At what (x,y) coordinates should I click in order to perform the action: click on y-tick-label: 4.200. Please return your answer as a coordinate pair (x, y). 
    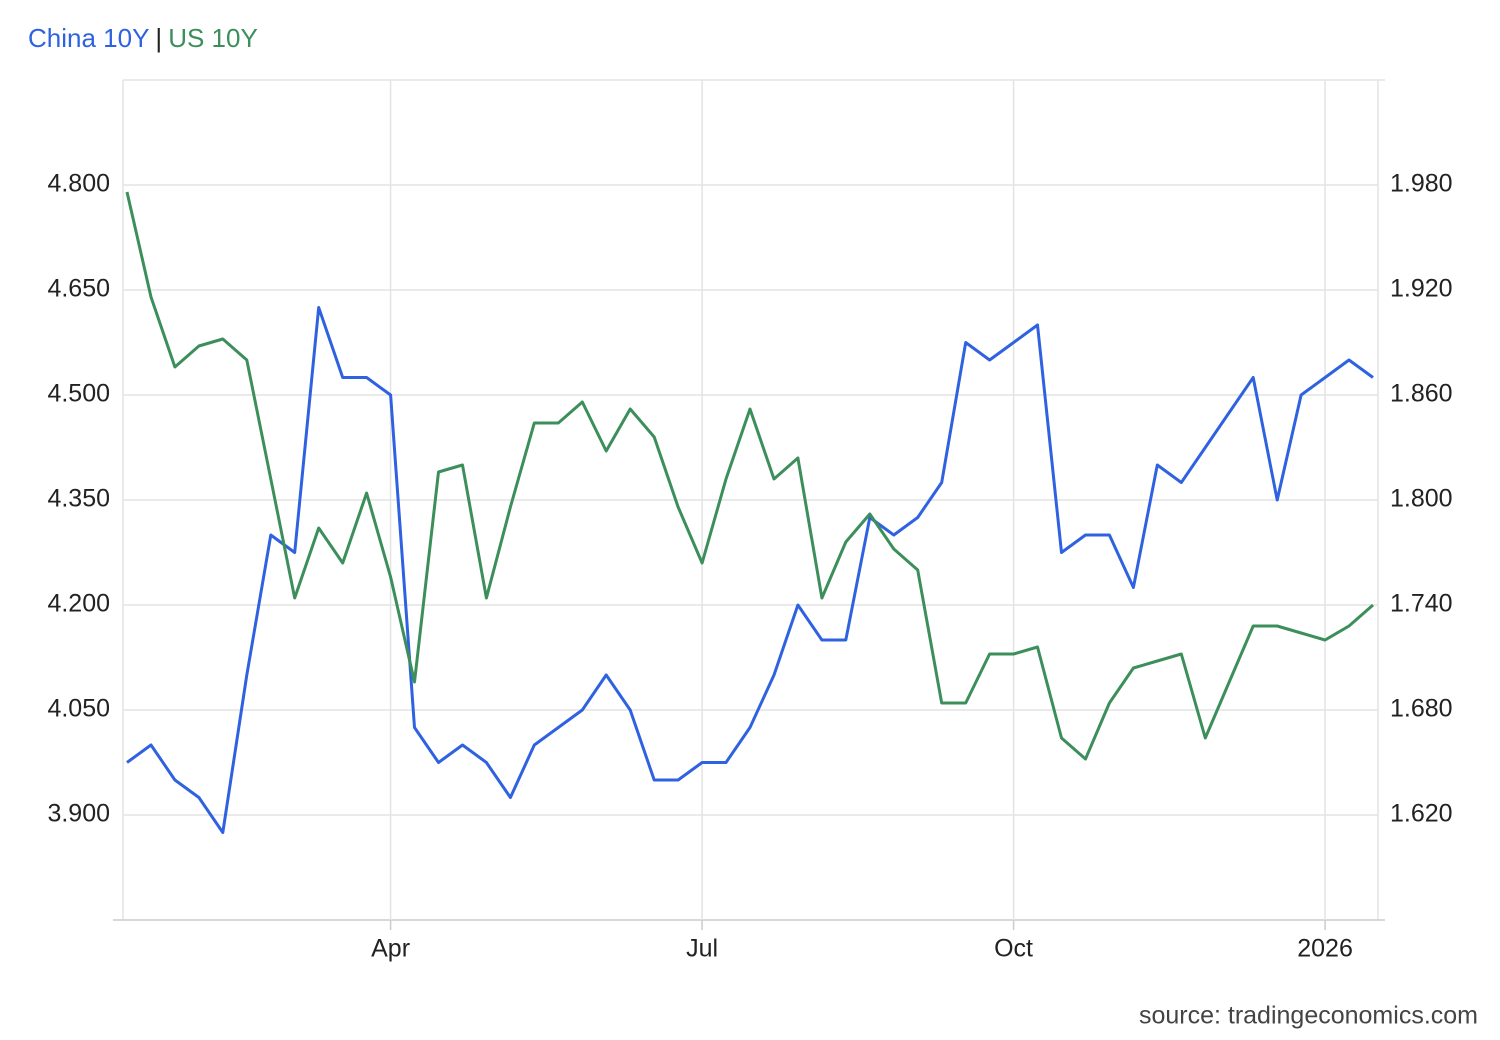
    Looking at the image, I should click on (78, 604).